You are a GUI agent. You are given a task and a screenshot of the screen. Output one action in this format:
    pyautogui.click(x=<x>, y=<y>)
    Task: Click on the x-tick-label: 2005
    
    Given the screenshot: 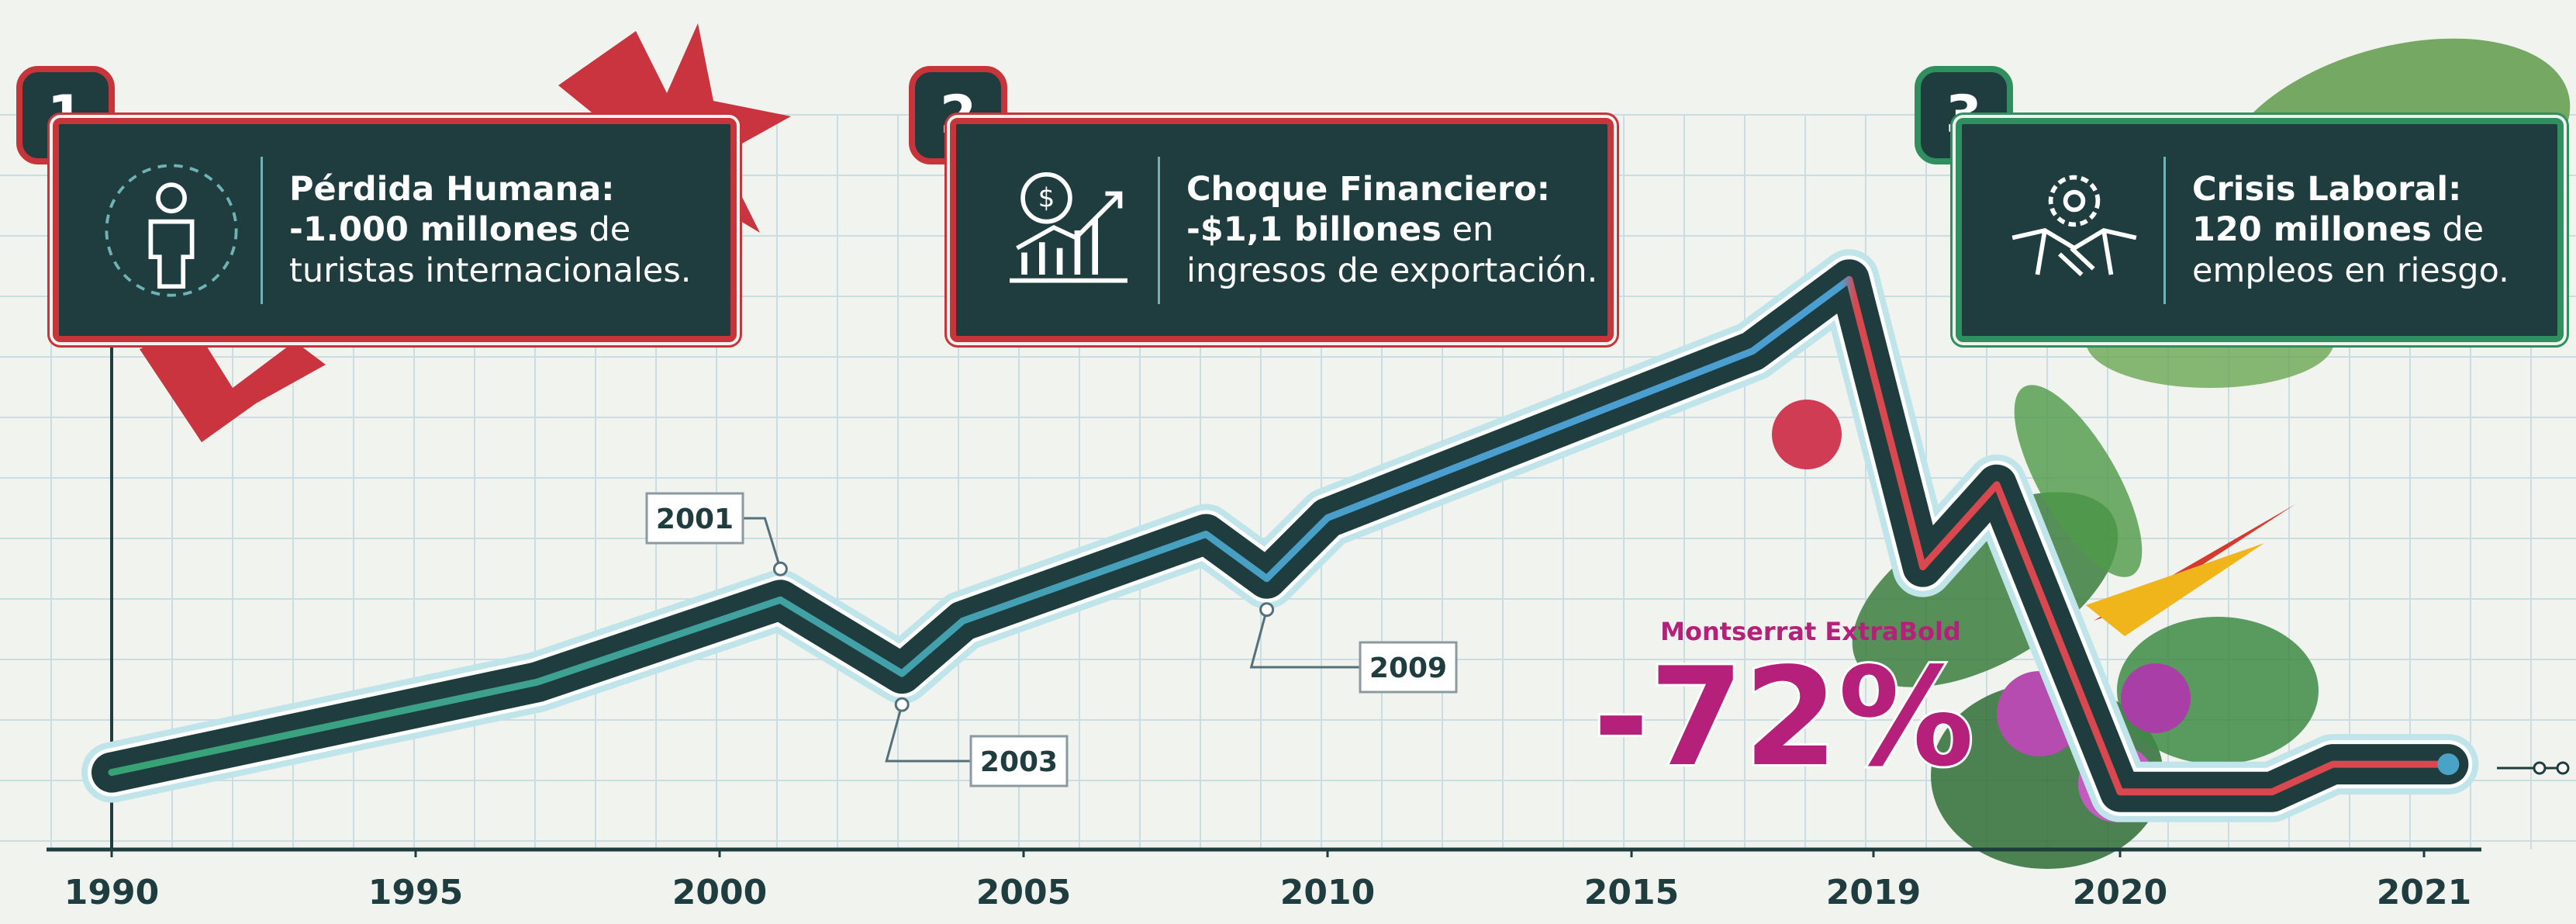 What is the action you would take?
    pyautogui.click(x=1024, y=892)
    